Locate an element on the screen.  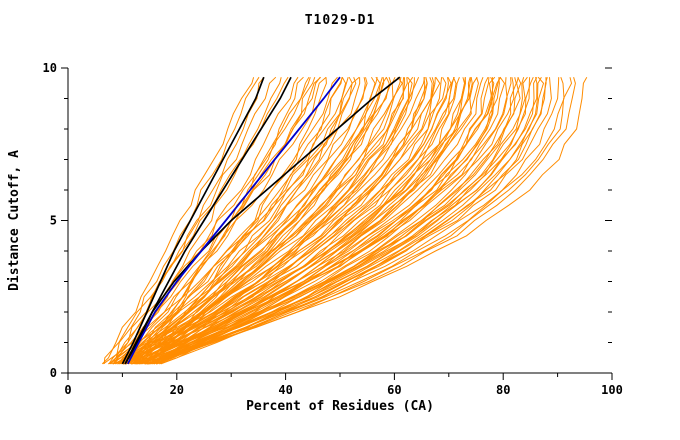
x-axis-label: Percent of Residues (CA) is located at coordinates (340, 406).